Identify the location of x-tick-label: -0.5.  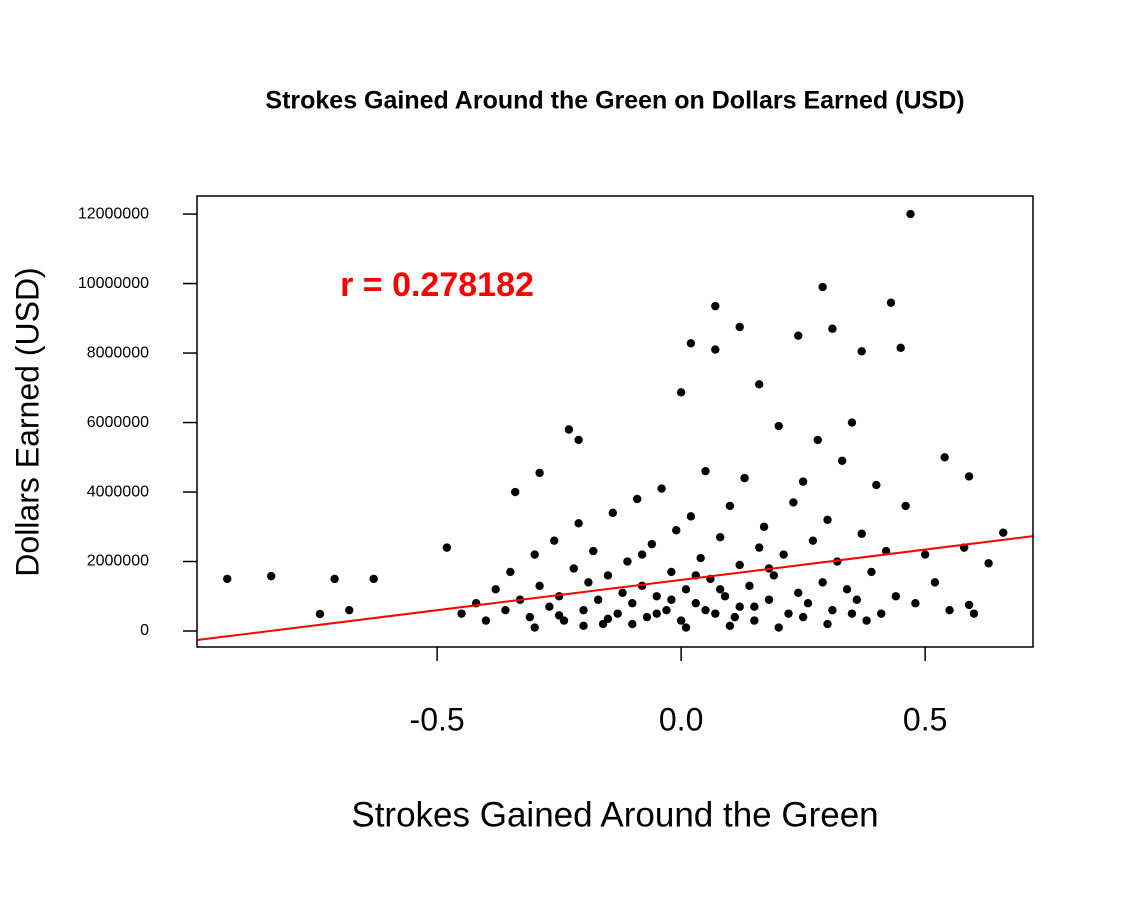
(437, 719).